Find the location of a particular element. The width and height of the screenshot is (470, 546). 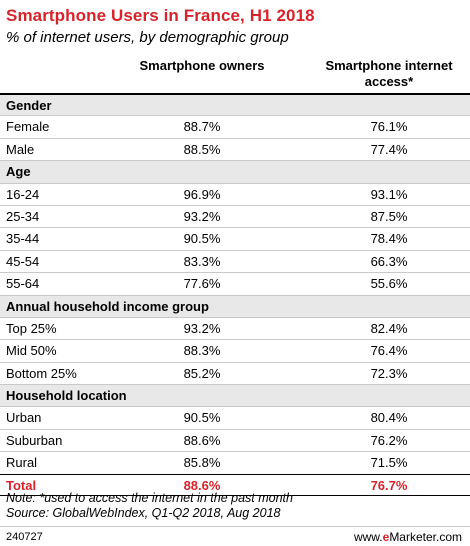

table-row: Top 25% 93.2% 82.4% is located at coordinates (235, 327).